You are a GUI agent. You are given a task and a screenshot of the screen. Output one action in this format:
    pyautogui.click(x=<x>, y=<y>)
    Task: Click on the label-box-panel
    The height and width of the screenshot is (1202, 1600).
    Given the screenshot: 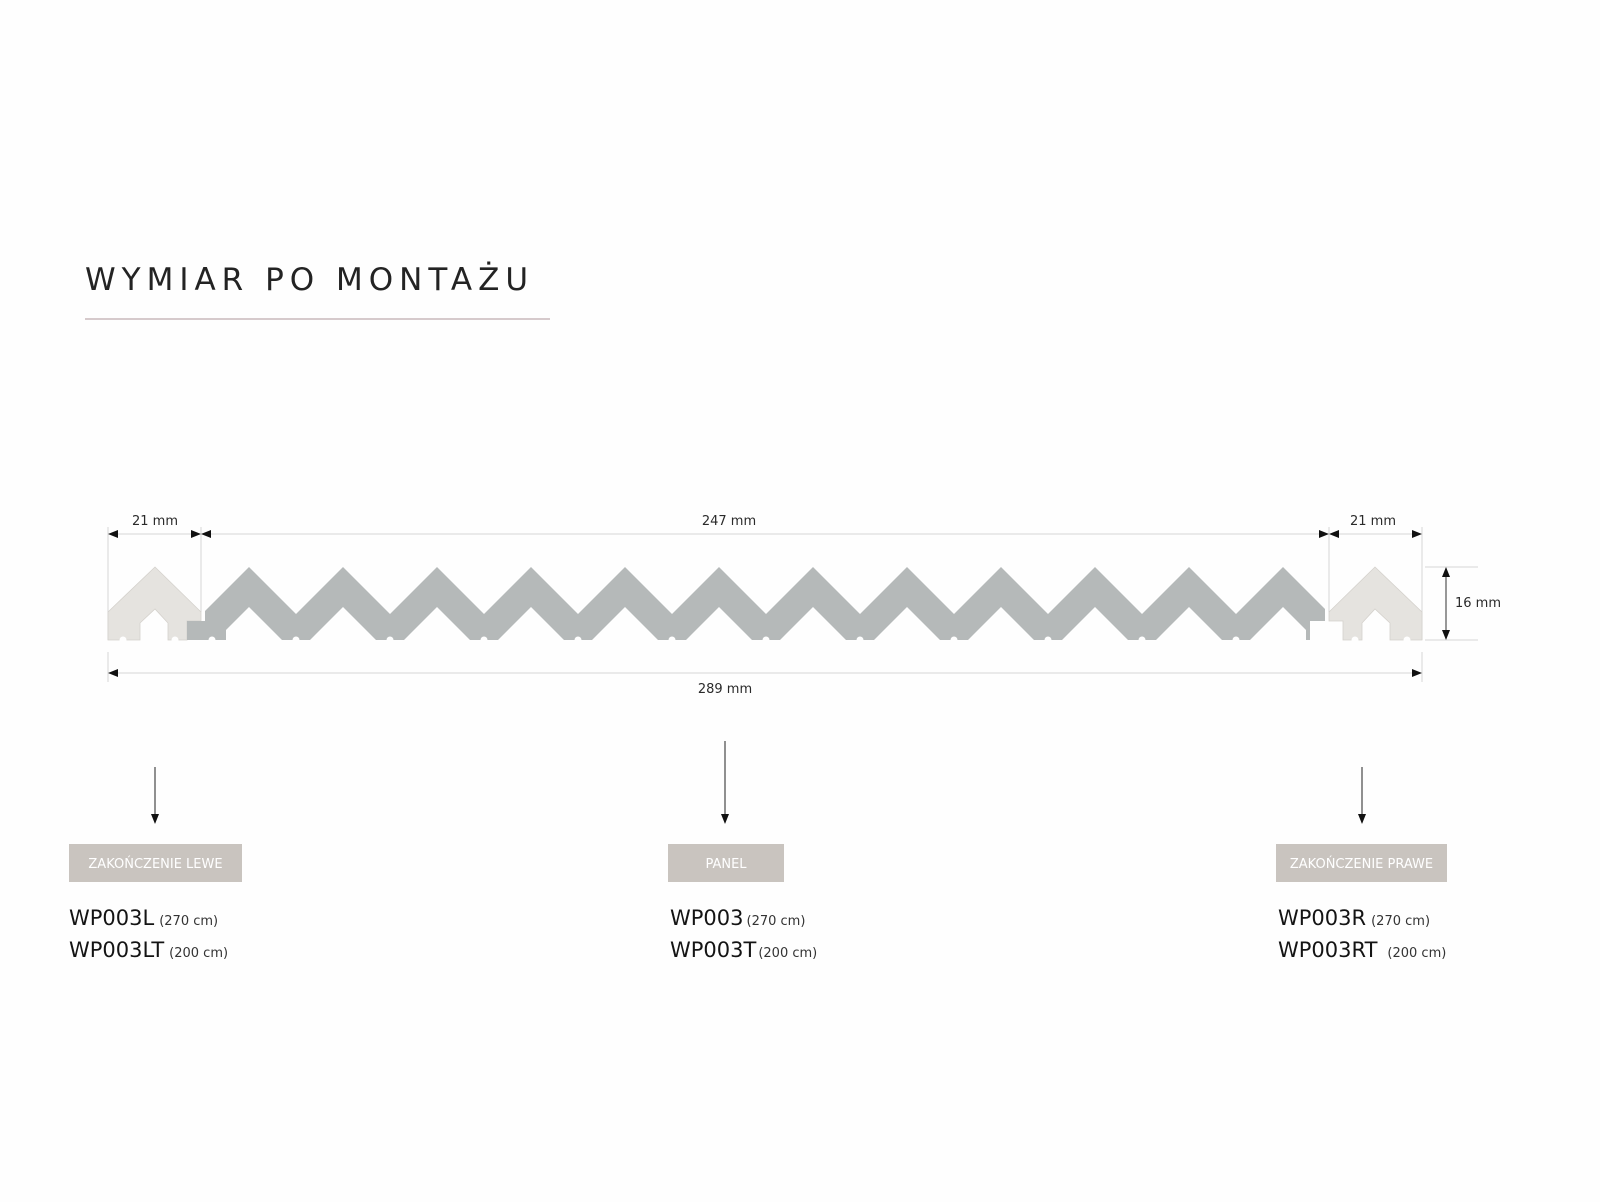 What is the action you would take?
    pyautogui.click(x=726, y=863)
    